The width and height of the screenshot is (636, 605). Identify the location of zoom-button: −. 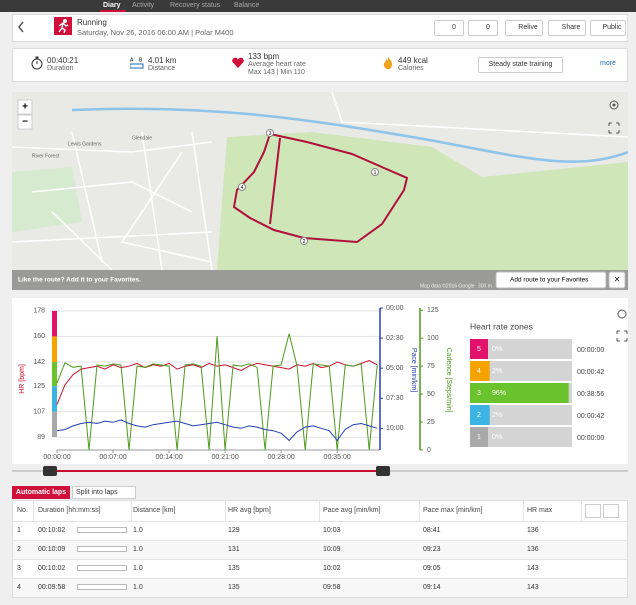
(25, 122).